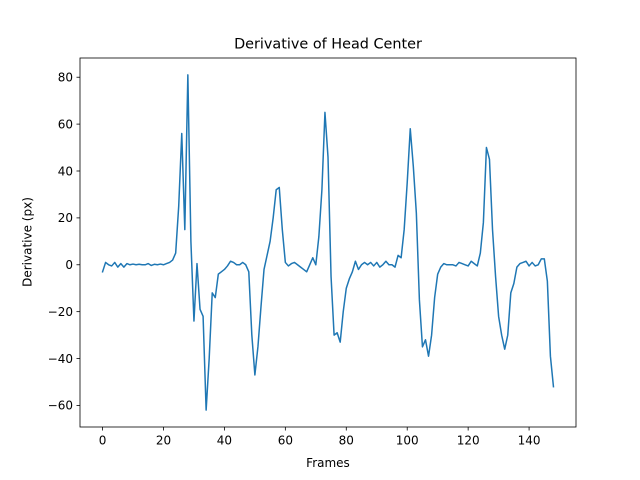  Describe the element at coordinates (65, 124) in the screenshot. I see `y-tick-label: 60` at that location.